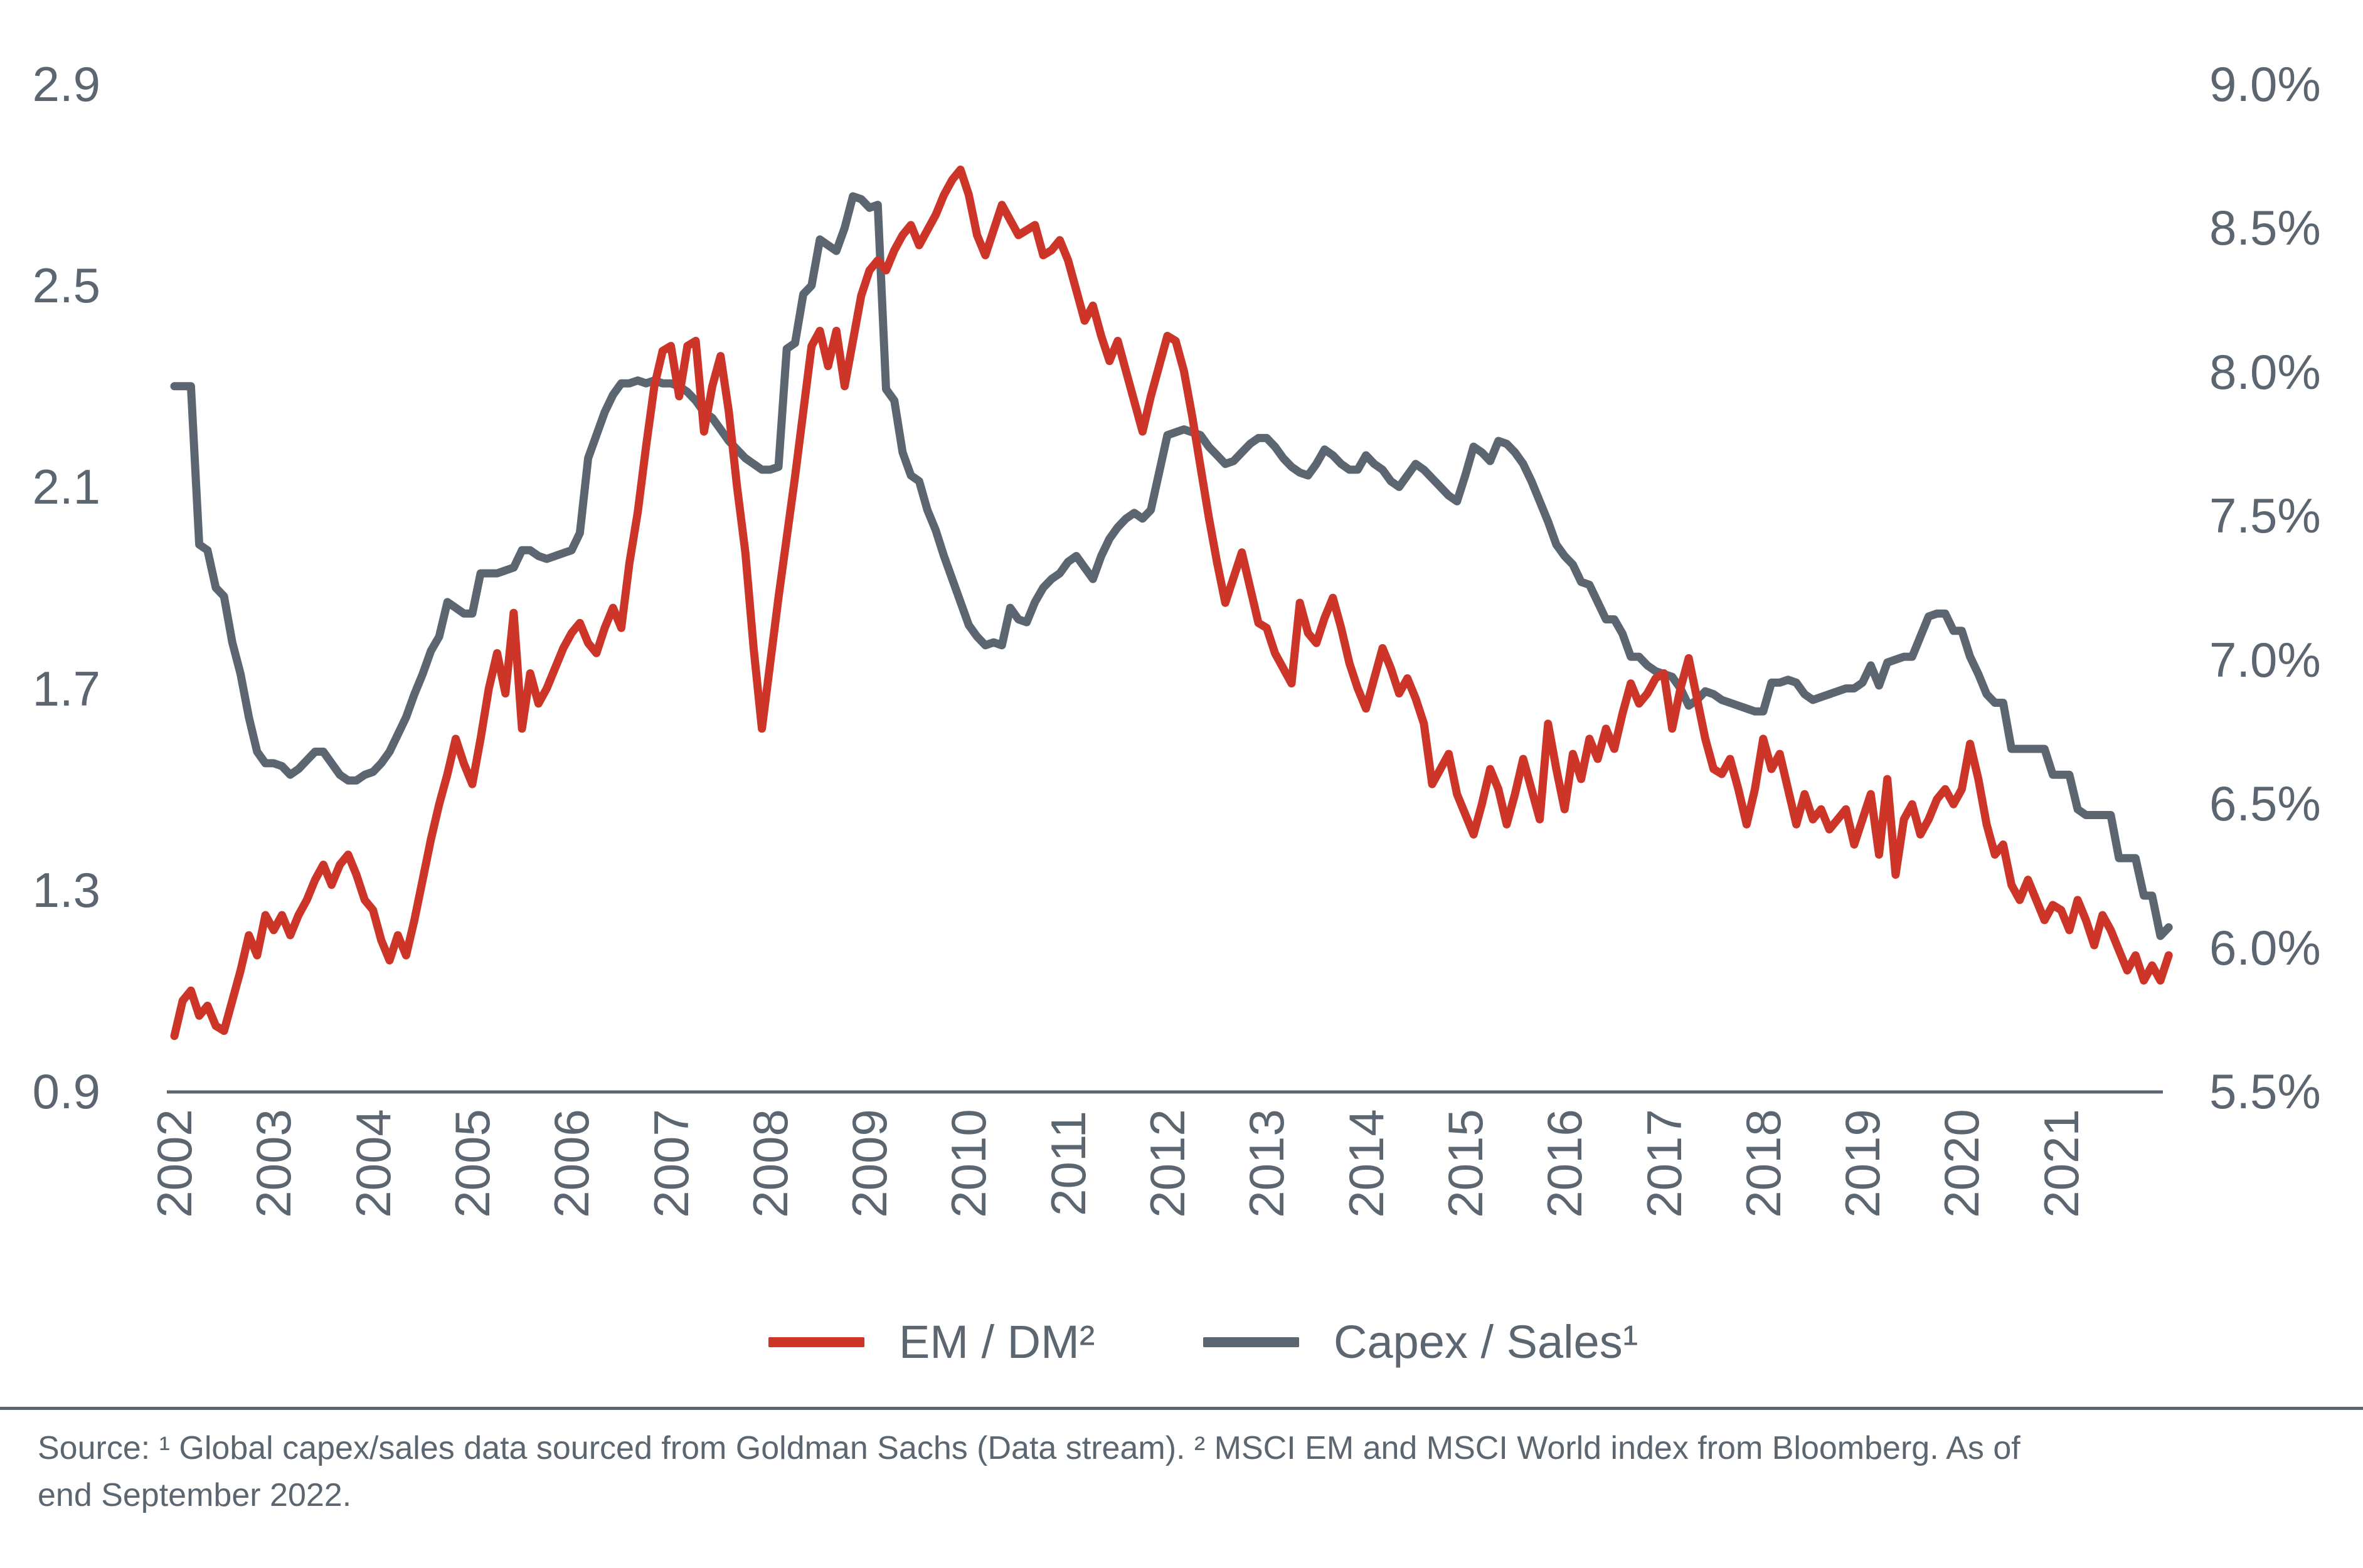 This screenshot has width=2363, height=1568. Describe the element at coordinates (1664, 1163) in the screenshot. I see `x-axis-tick-2017: 2017` at that location.